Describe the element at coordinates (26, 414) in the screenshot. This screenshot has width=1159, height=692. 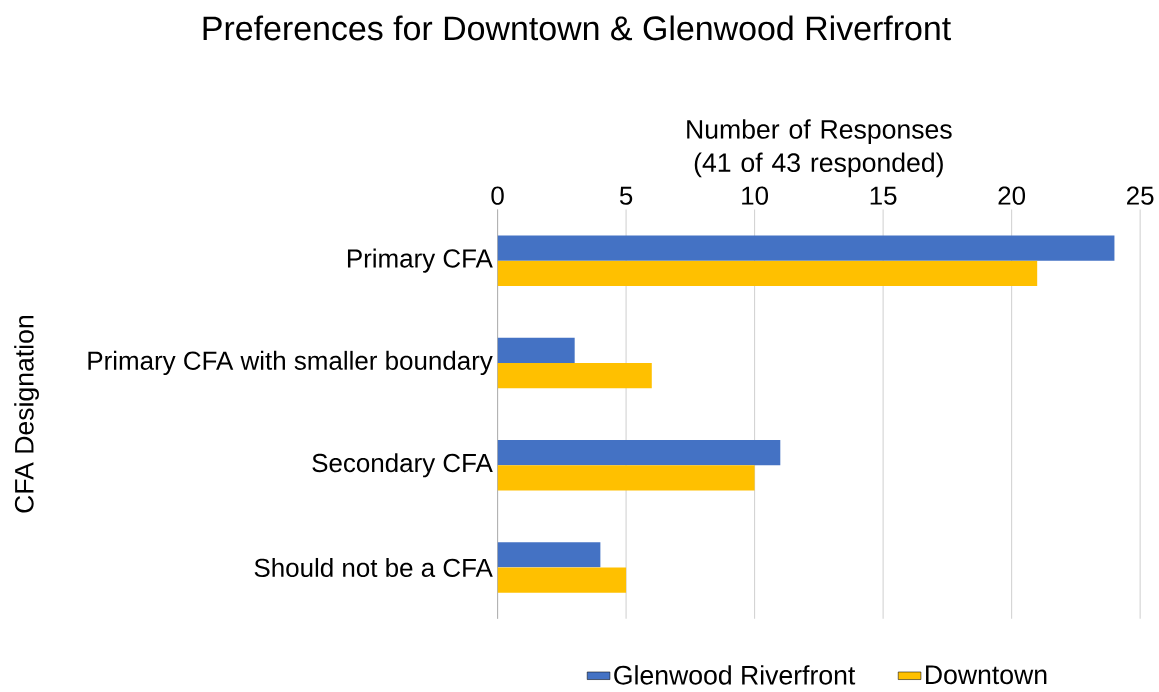
I see `y-axis-title: CFA Designation` at that location.